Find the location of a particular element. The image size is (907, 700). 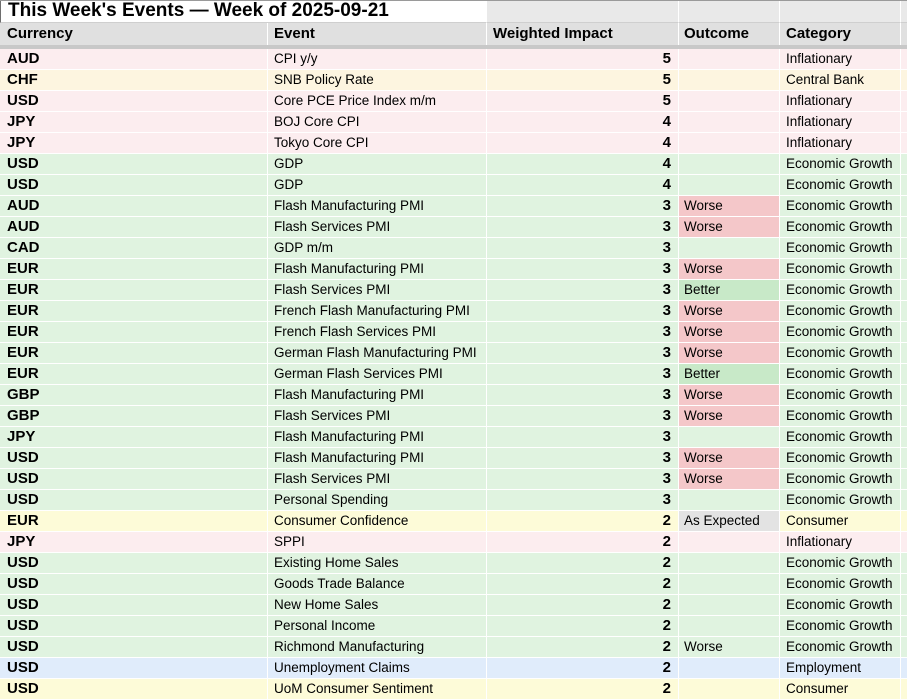

outcome-cell: Better is located at coordinates (729, 290).